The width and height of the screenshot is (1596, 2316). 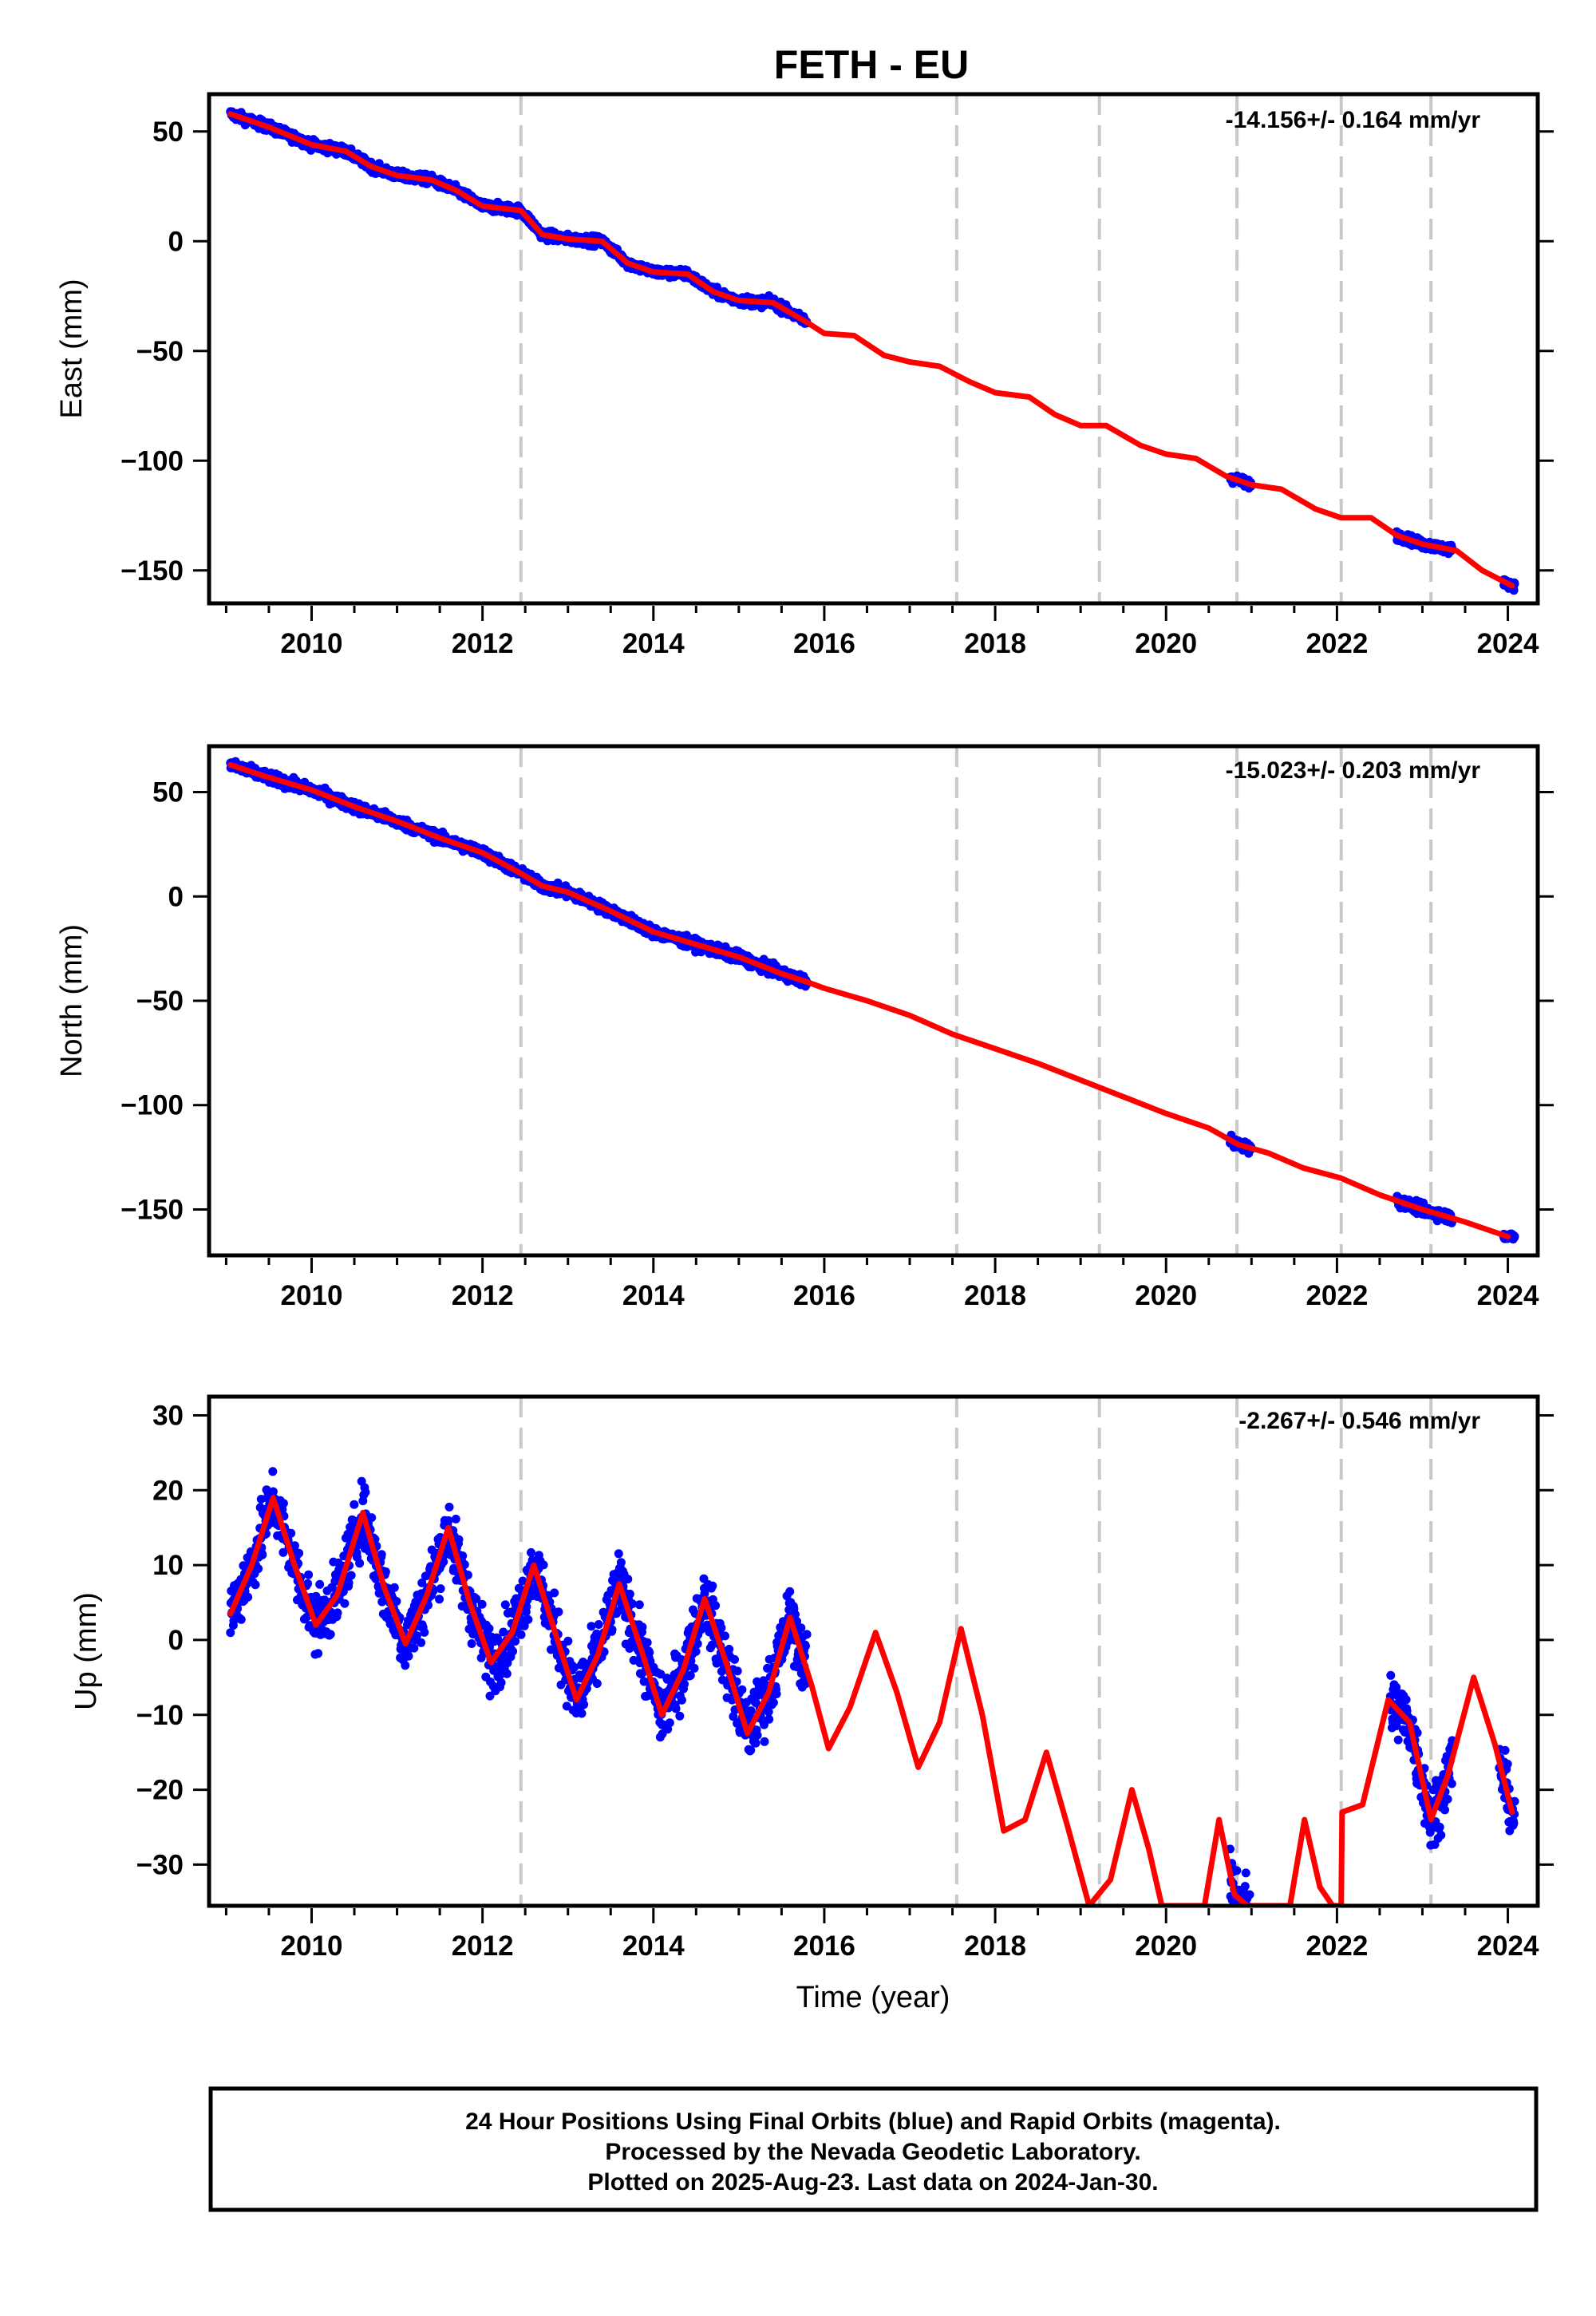 What do you see at coordinates (1353, 120) in the screenshot?
I see `east-rate-label: -14.156+/- 0.164 mm/yr` at bounding box center [1353, 120].